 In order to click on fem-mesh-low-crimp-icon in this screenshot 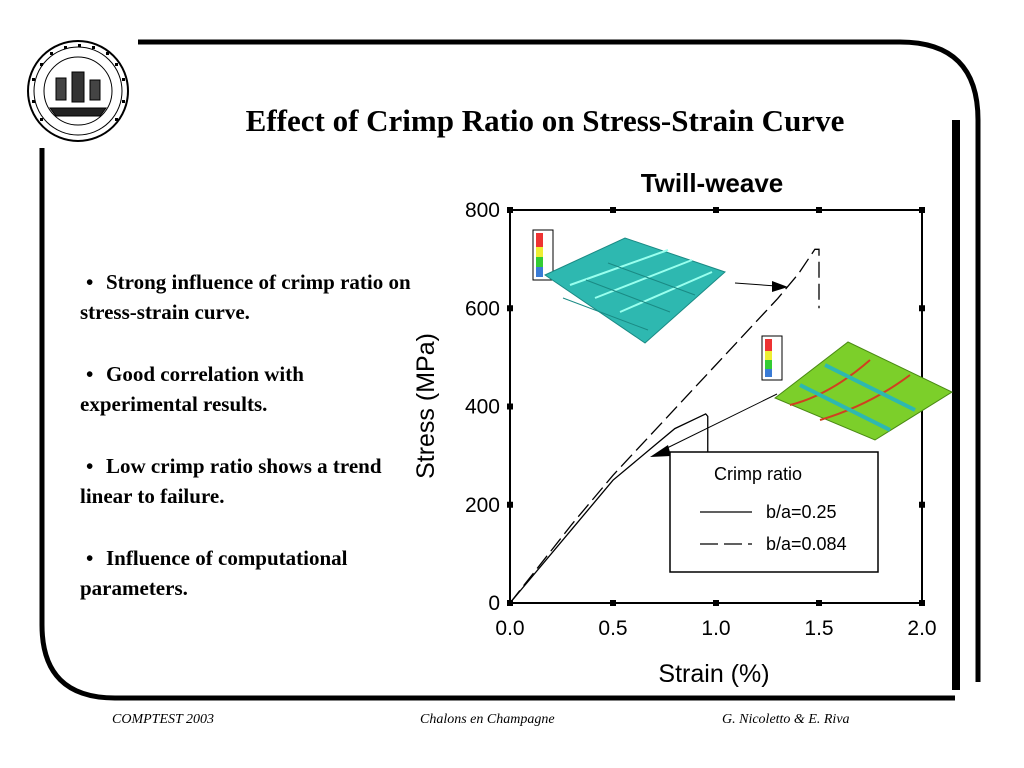, I will do `click(629, 286)`.